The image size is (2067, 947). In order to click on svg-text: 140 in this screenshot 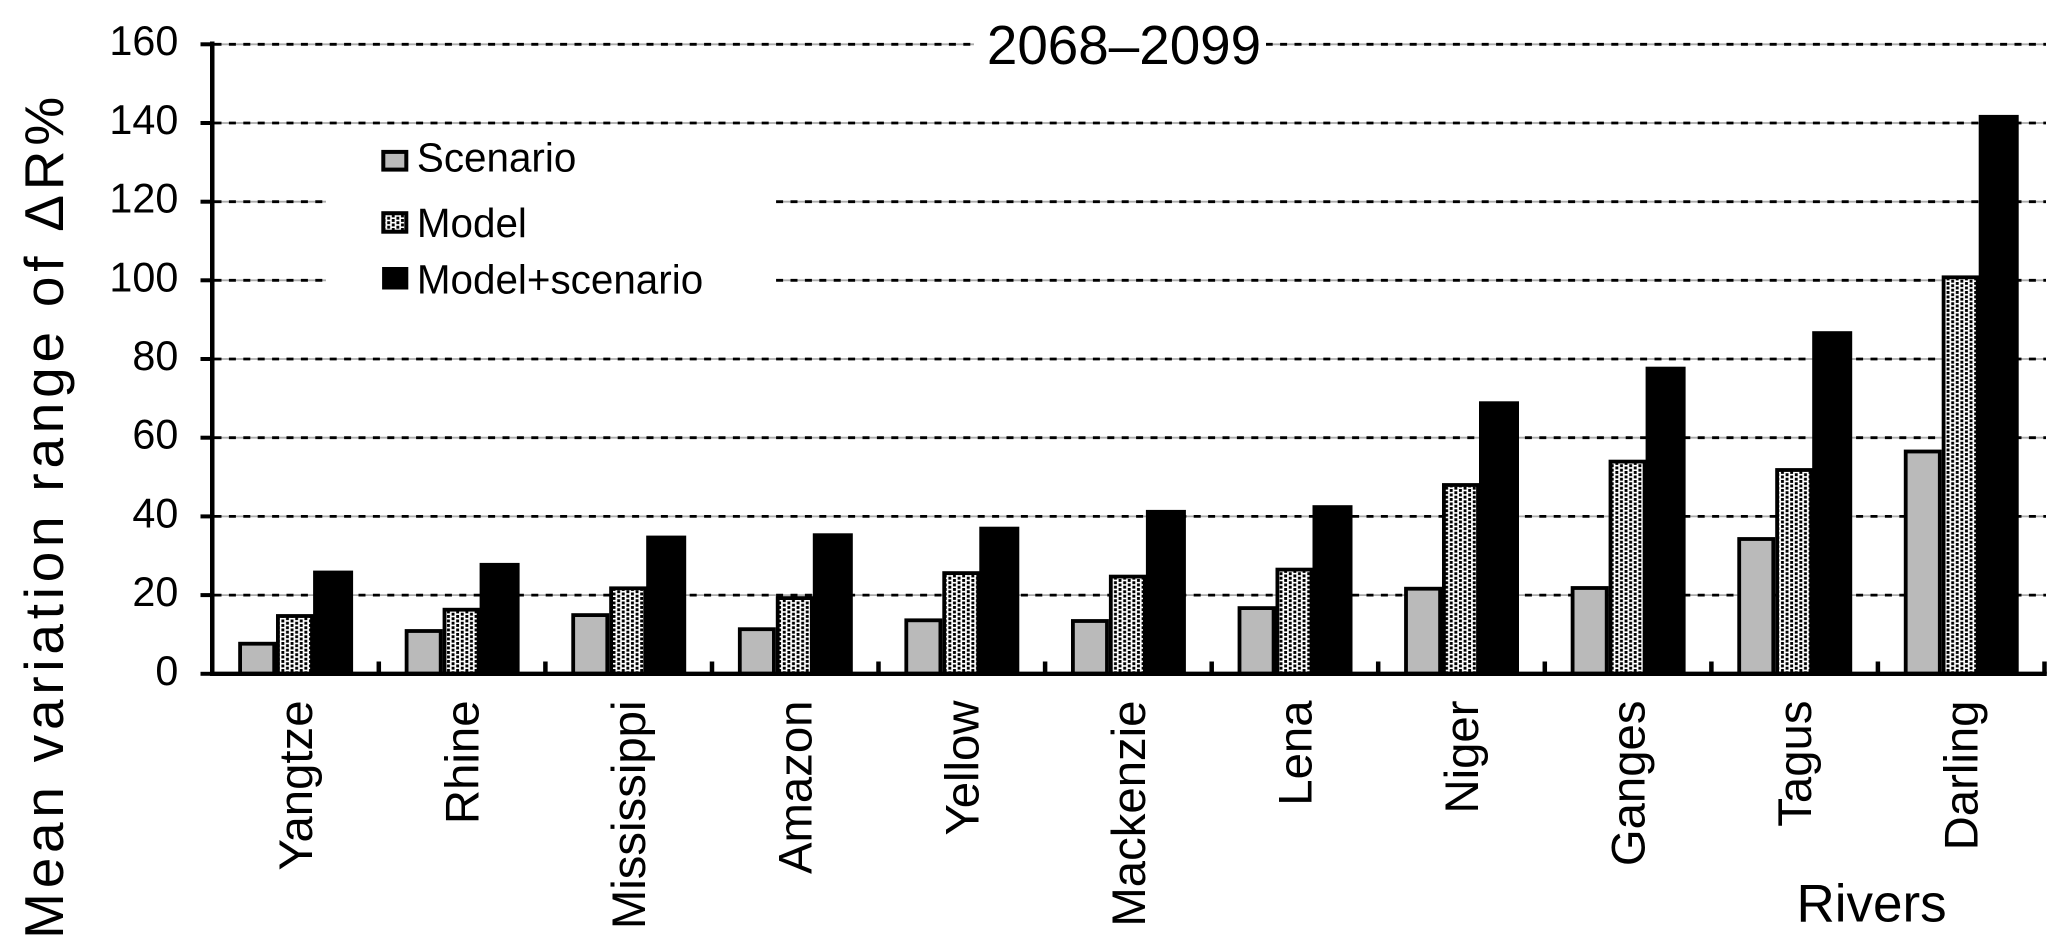, I will do `click(143, 120)`.